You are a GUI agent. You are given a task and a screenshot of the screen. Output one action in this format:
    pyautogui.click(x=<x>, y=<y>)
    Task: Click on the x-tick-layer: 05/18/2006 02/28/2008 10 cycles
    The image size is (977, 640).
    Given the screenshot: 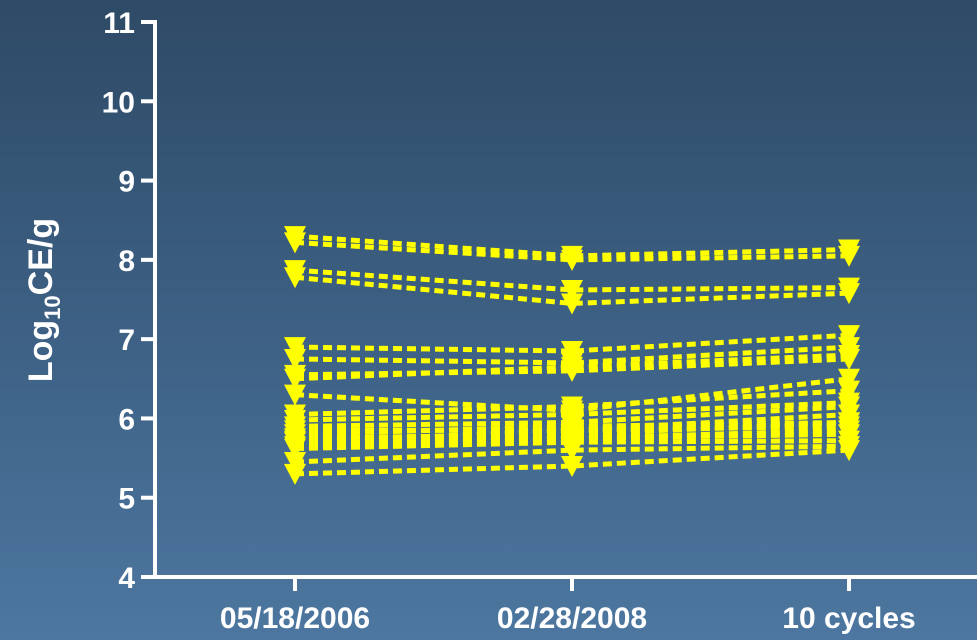 What is the action you would take?
    pyautogui.click(x=568, y=606)
    